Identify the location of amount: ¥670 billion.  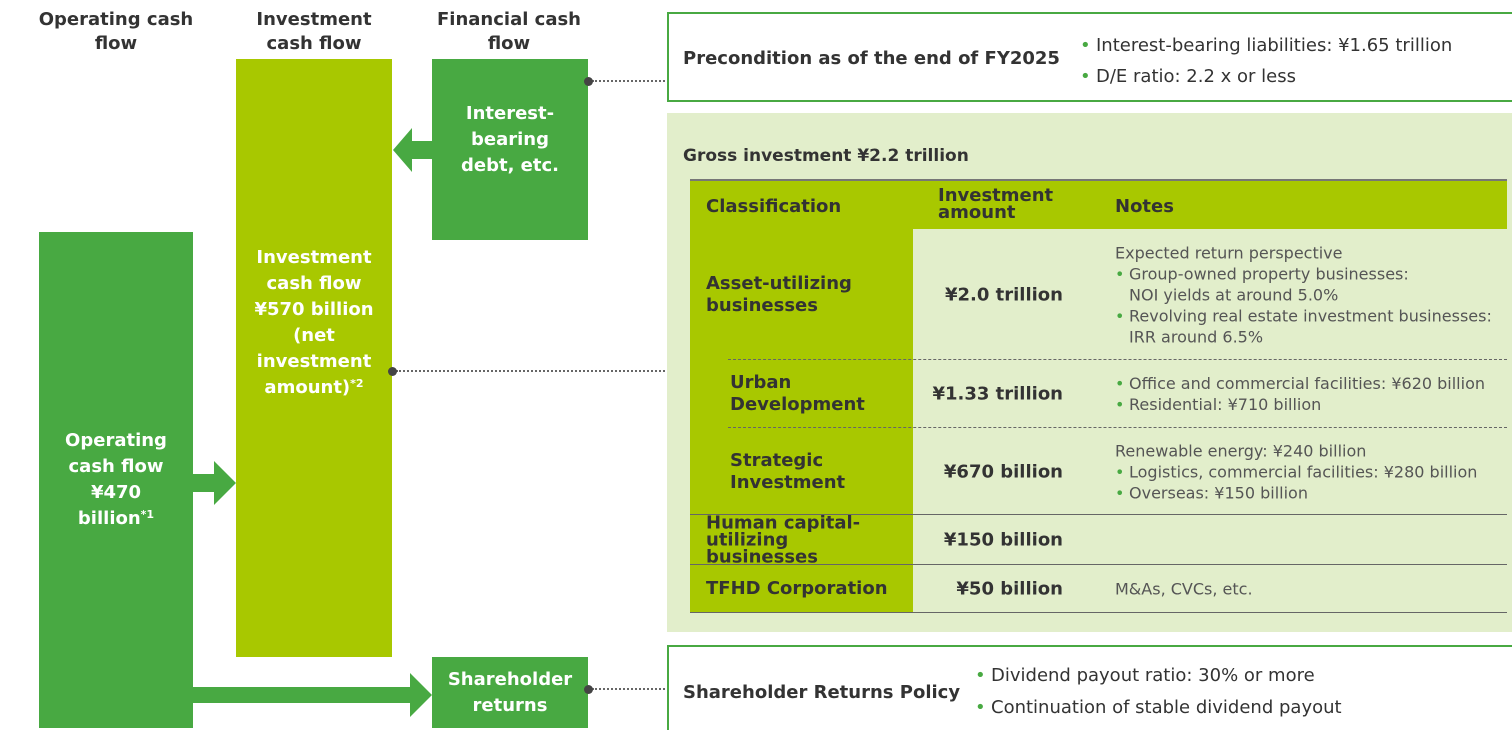
(1003, 471).